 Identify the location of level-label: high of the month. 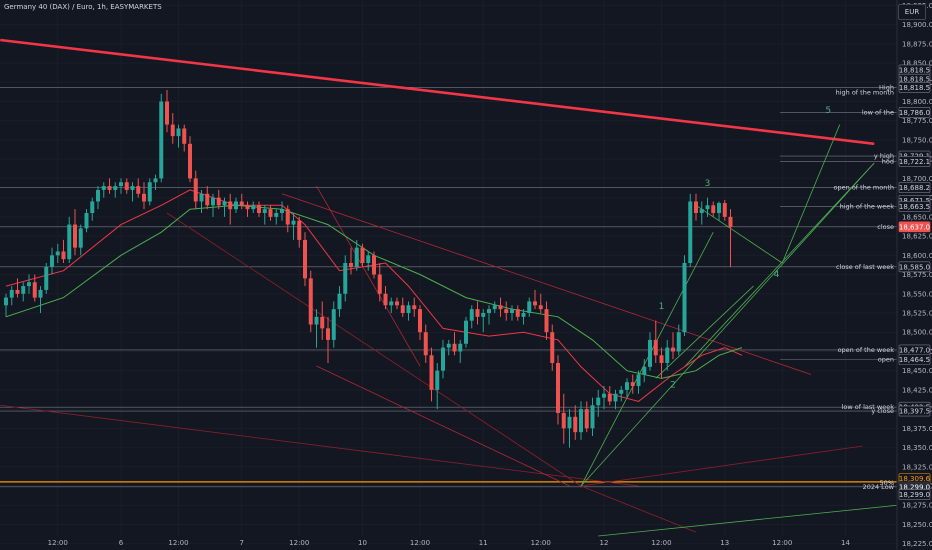
(865, 92).